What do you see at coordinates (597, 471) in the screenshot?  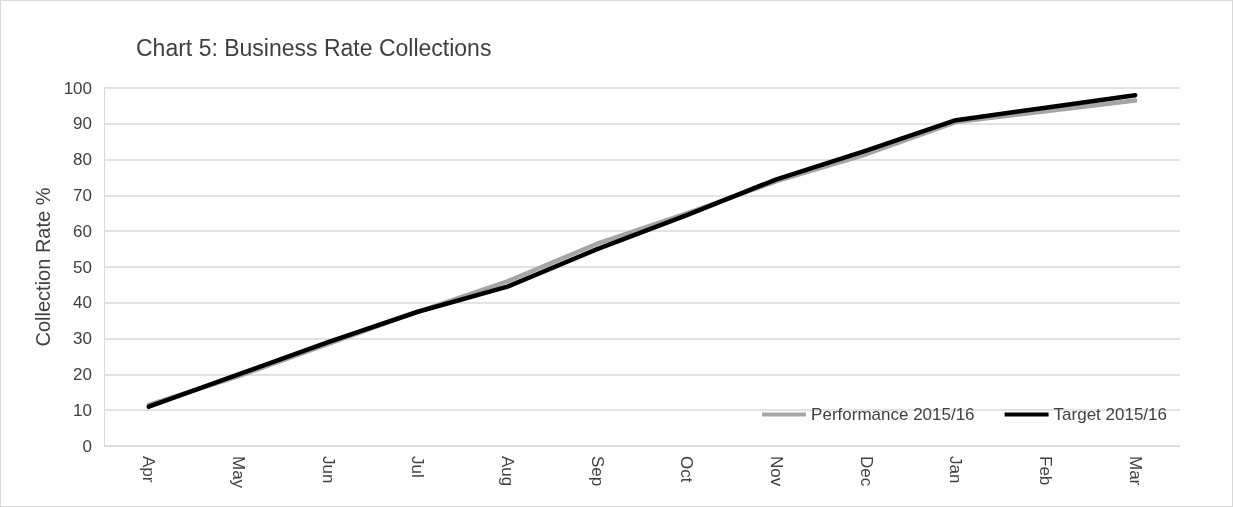 I see `x-tick-label: Sep` at bounding box center [597, 471].